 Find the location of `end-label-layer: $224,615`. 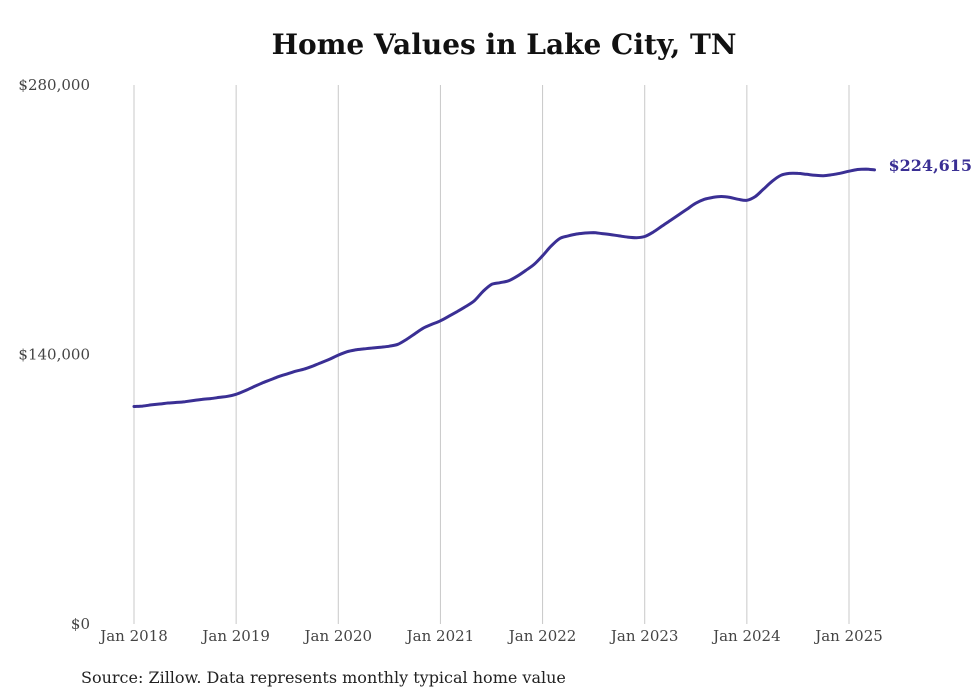

end-label-layer: $224,615 is located at coordinates (931, 165).